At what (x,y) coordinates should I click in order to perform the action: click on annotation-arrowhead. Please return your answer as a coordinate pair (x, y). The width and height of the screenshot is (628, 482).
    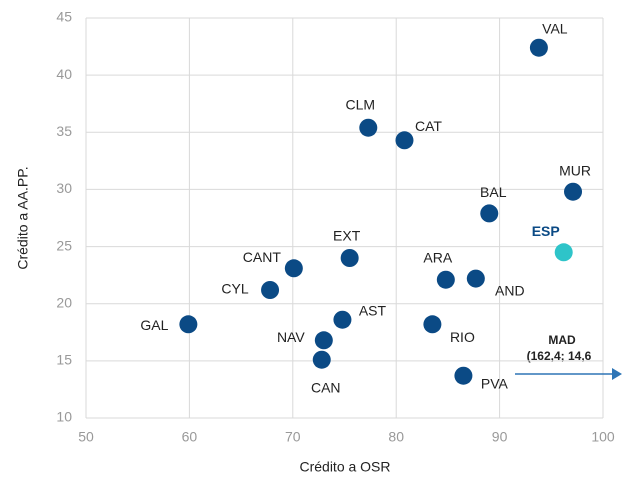
    Looking at the image, I should click on (617, 374).